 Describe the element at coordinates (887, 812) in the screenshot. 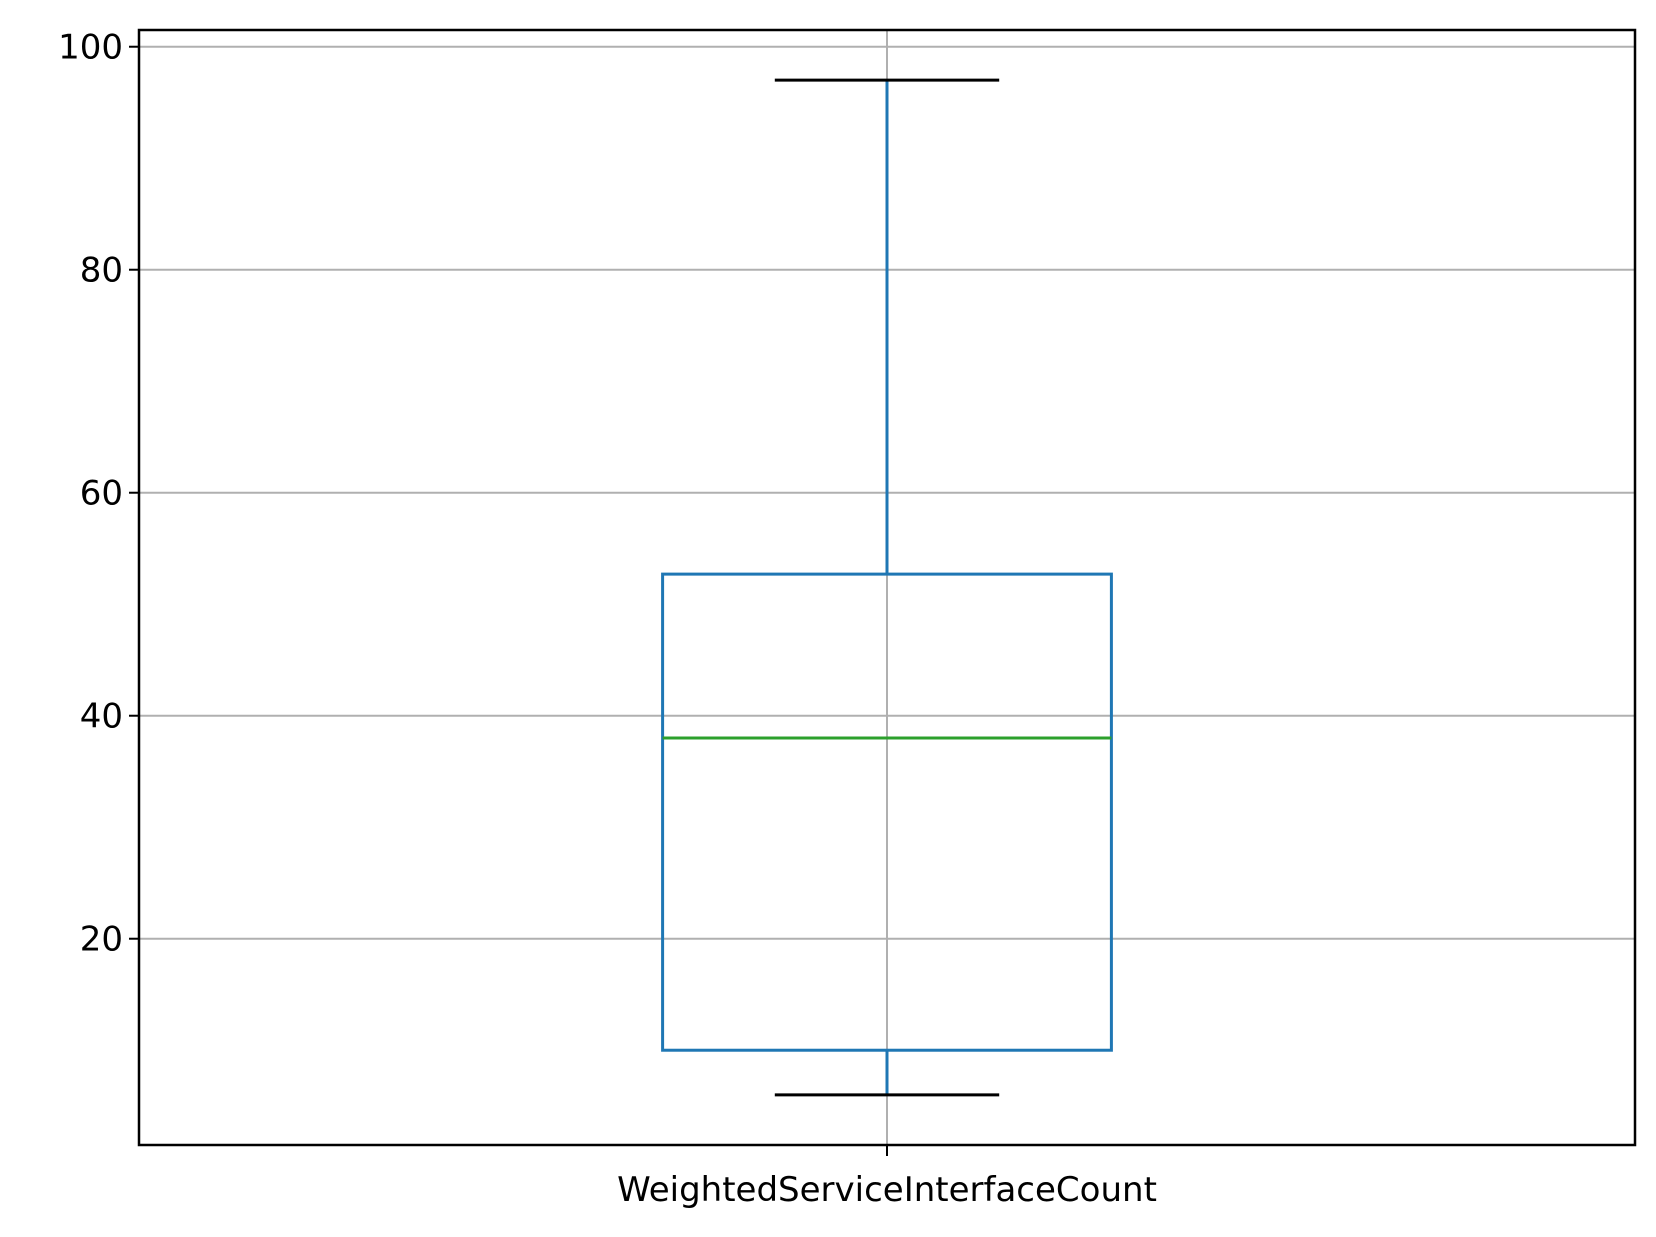

I see `iqr-box` at that location.